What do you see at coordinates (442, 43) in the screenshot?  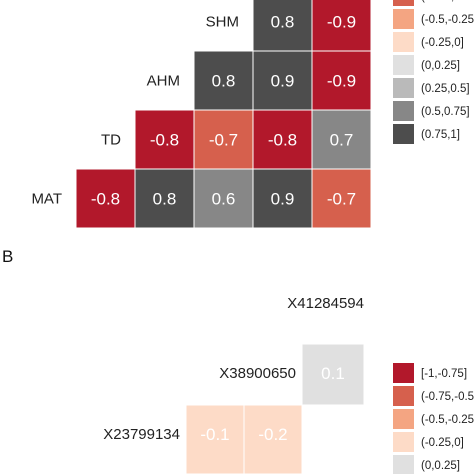 I see `legend-a-label: (-0.25,0]` at bounding box center [442, 43].